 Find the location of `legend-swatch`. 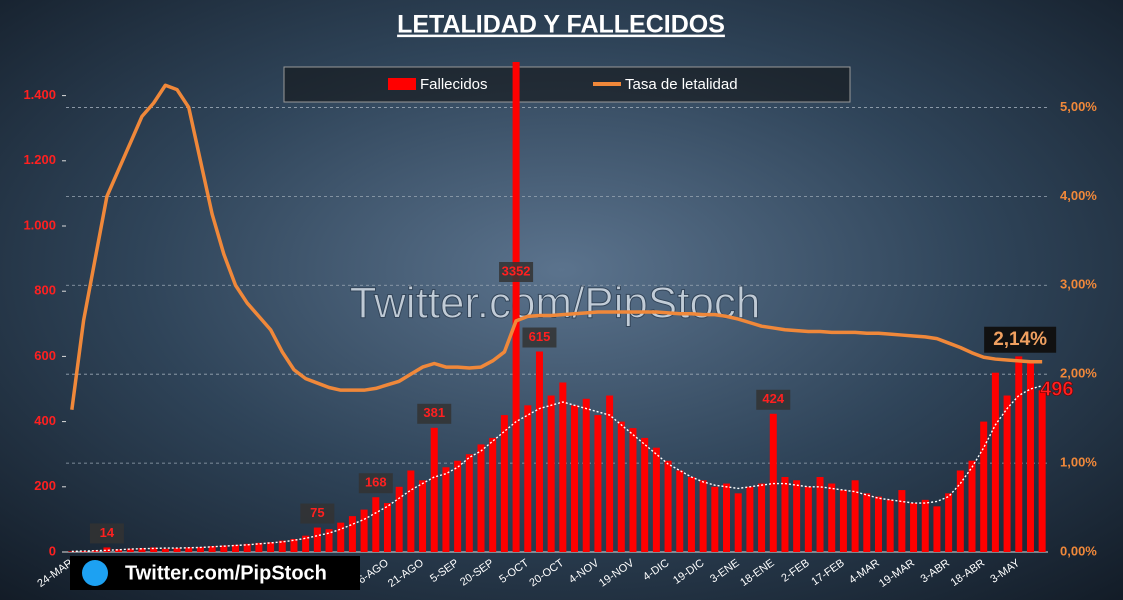

legend-swatch is located at coordinates (402, 84).